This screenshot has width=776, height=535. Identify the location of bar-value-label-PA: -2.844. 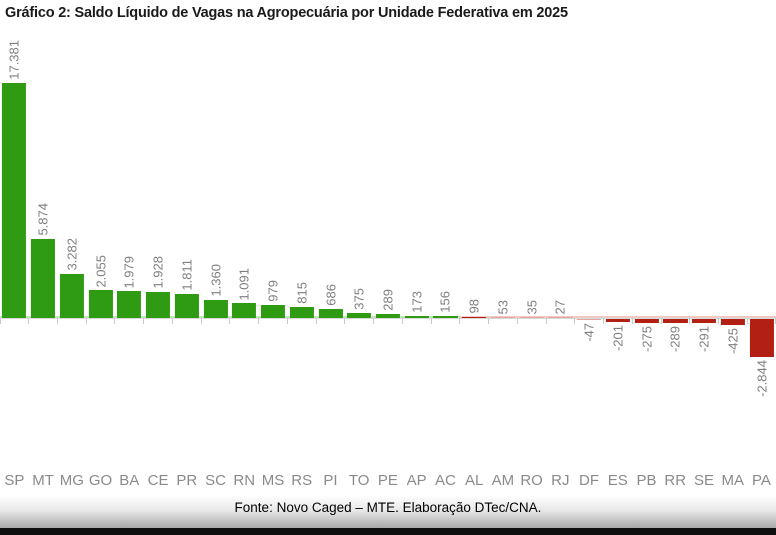
(762, 379).